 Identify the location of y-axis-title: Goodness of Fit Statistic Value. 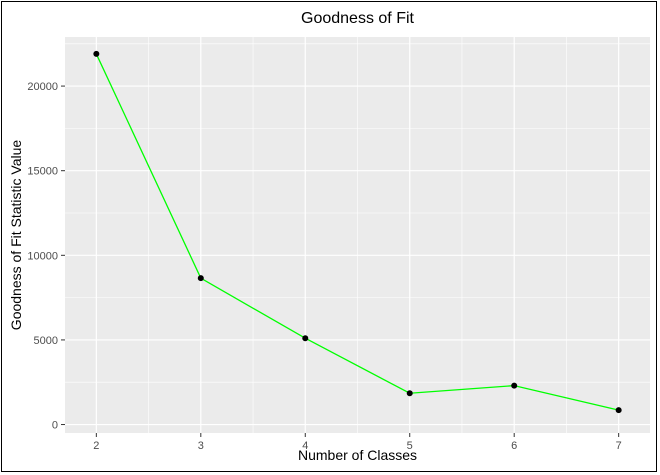
(16, 235).